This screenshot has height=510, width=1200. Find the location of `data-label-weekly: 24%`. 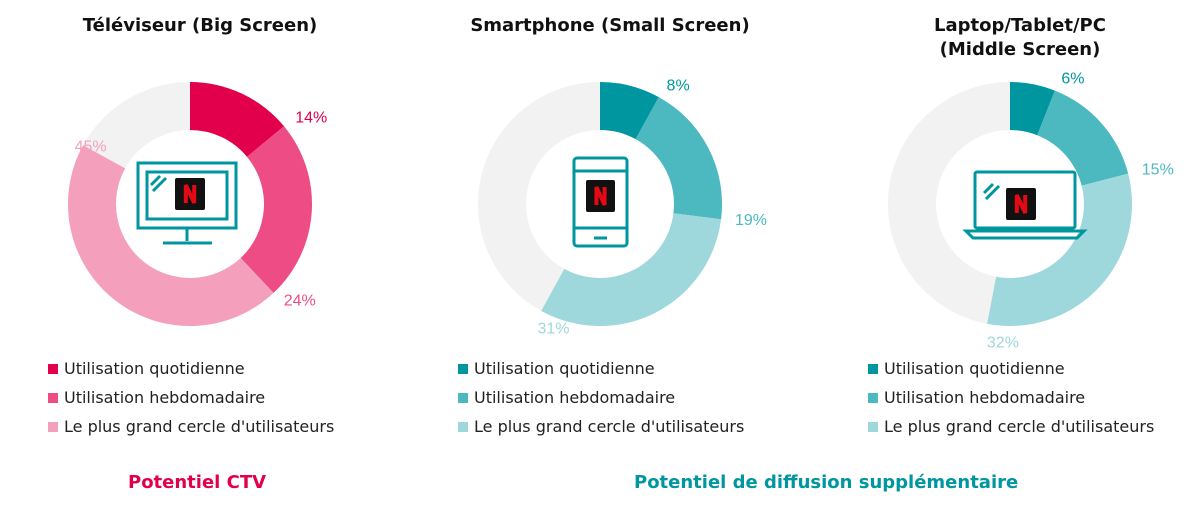

data-label-weekly: 24% is located at coordinates (300, 301).